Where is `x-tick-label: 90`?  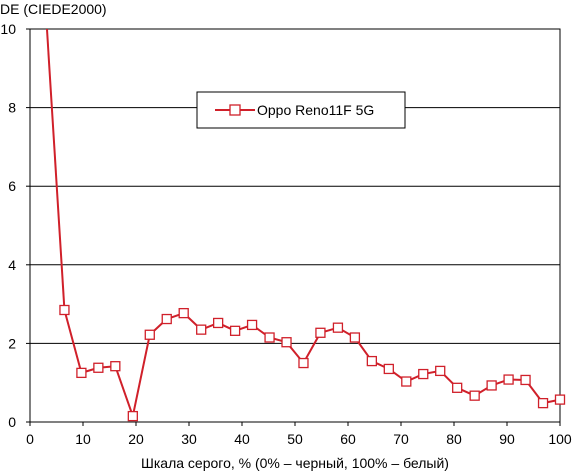
x-tick-label: 90 is located at coordinates (507, 439).